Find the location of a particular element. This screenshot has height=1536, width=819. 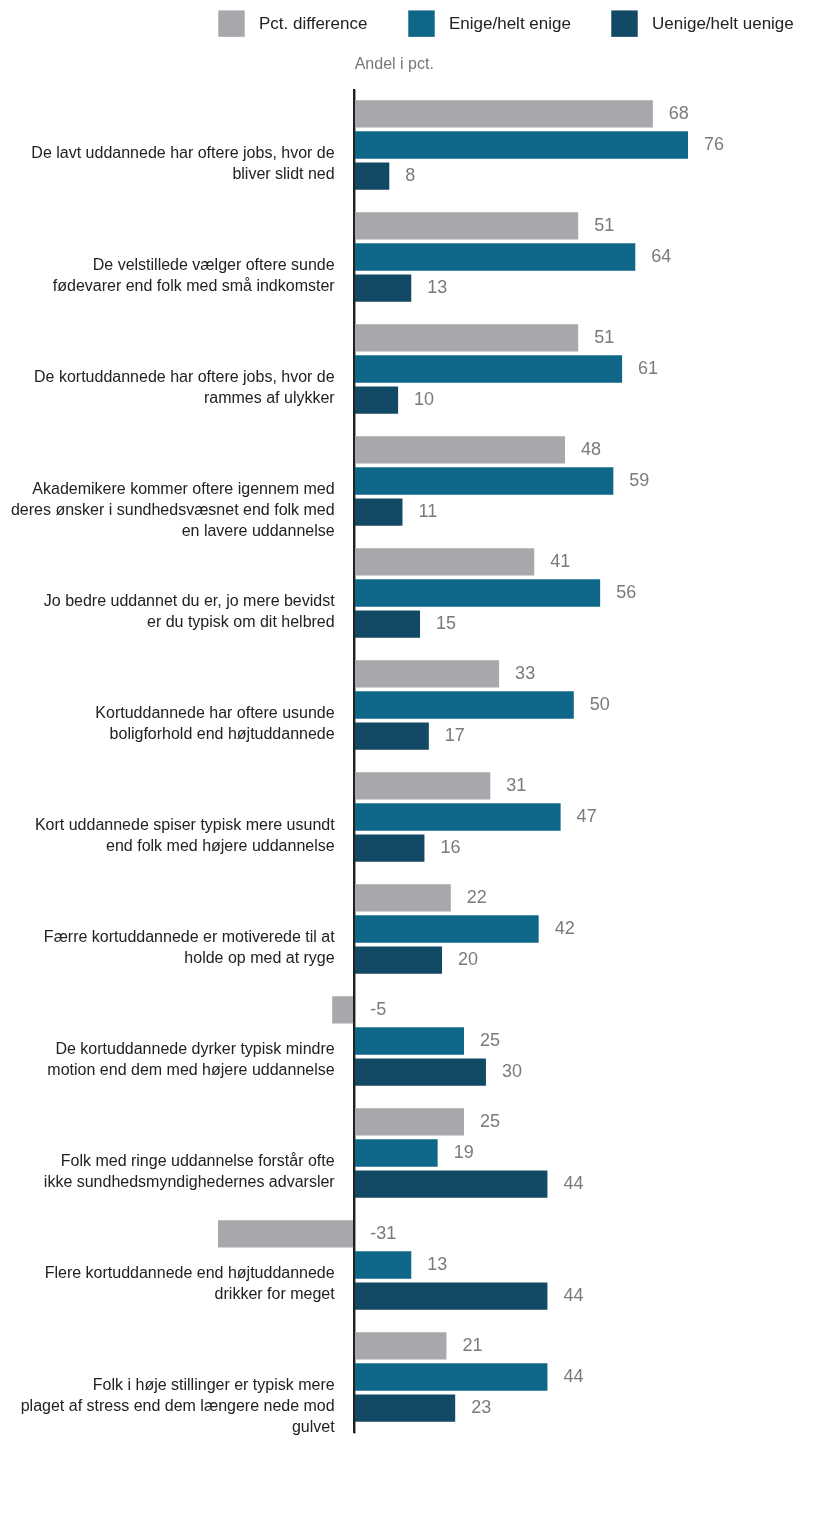

data-label: 50 is located at coordinates (599, 704).